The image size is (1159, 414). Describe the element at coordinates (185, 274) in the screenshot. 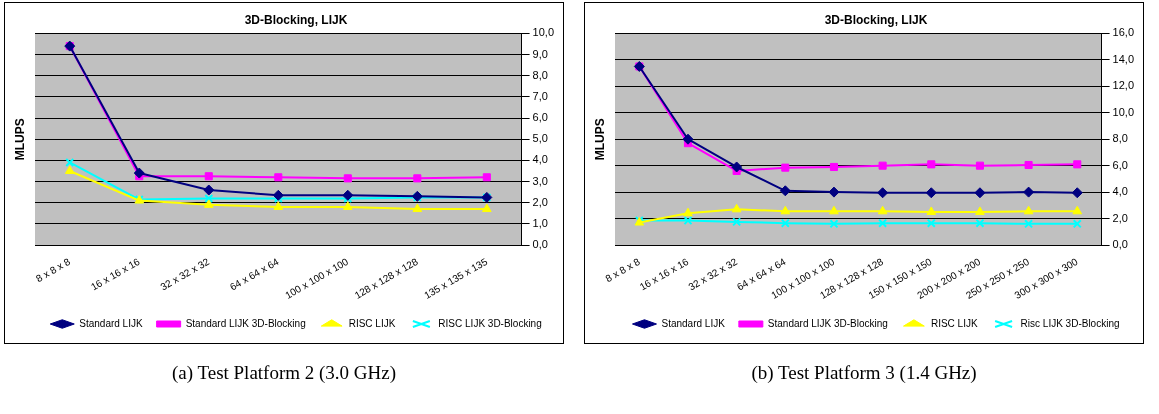

I see `x-tick-label: 32 x 32 x 32` at that location.